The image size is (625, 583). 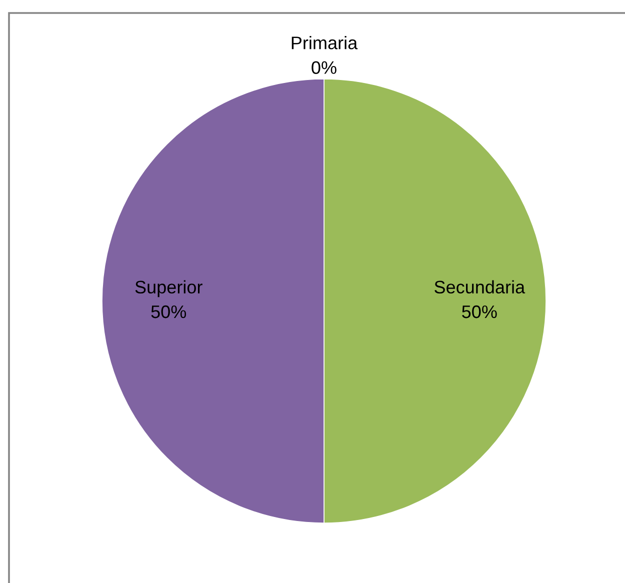 I want to click on slice-label: Secundaria, so click(x=480, y=287).